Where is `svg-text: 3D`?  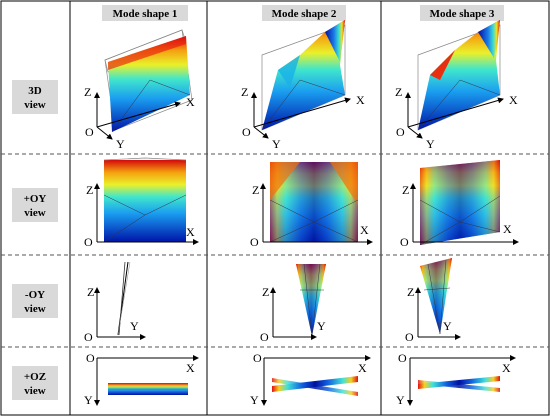 svg-text: 3D is located at coordinates (35, 91).